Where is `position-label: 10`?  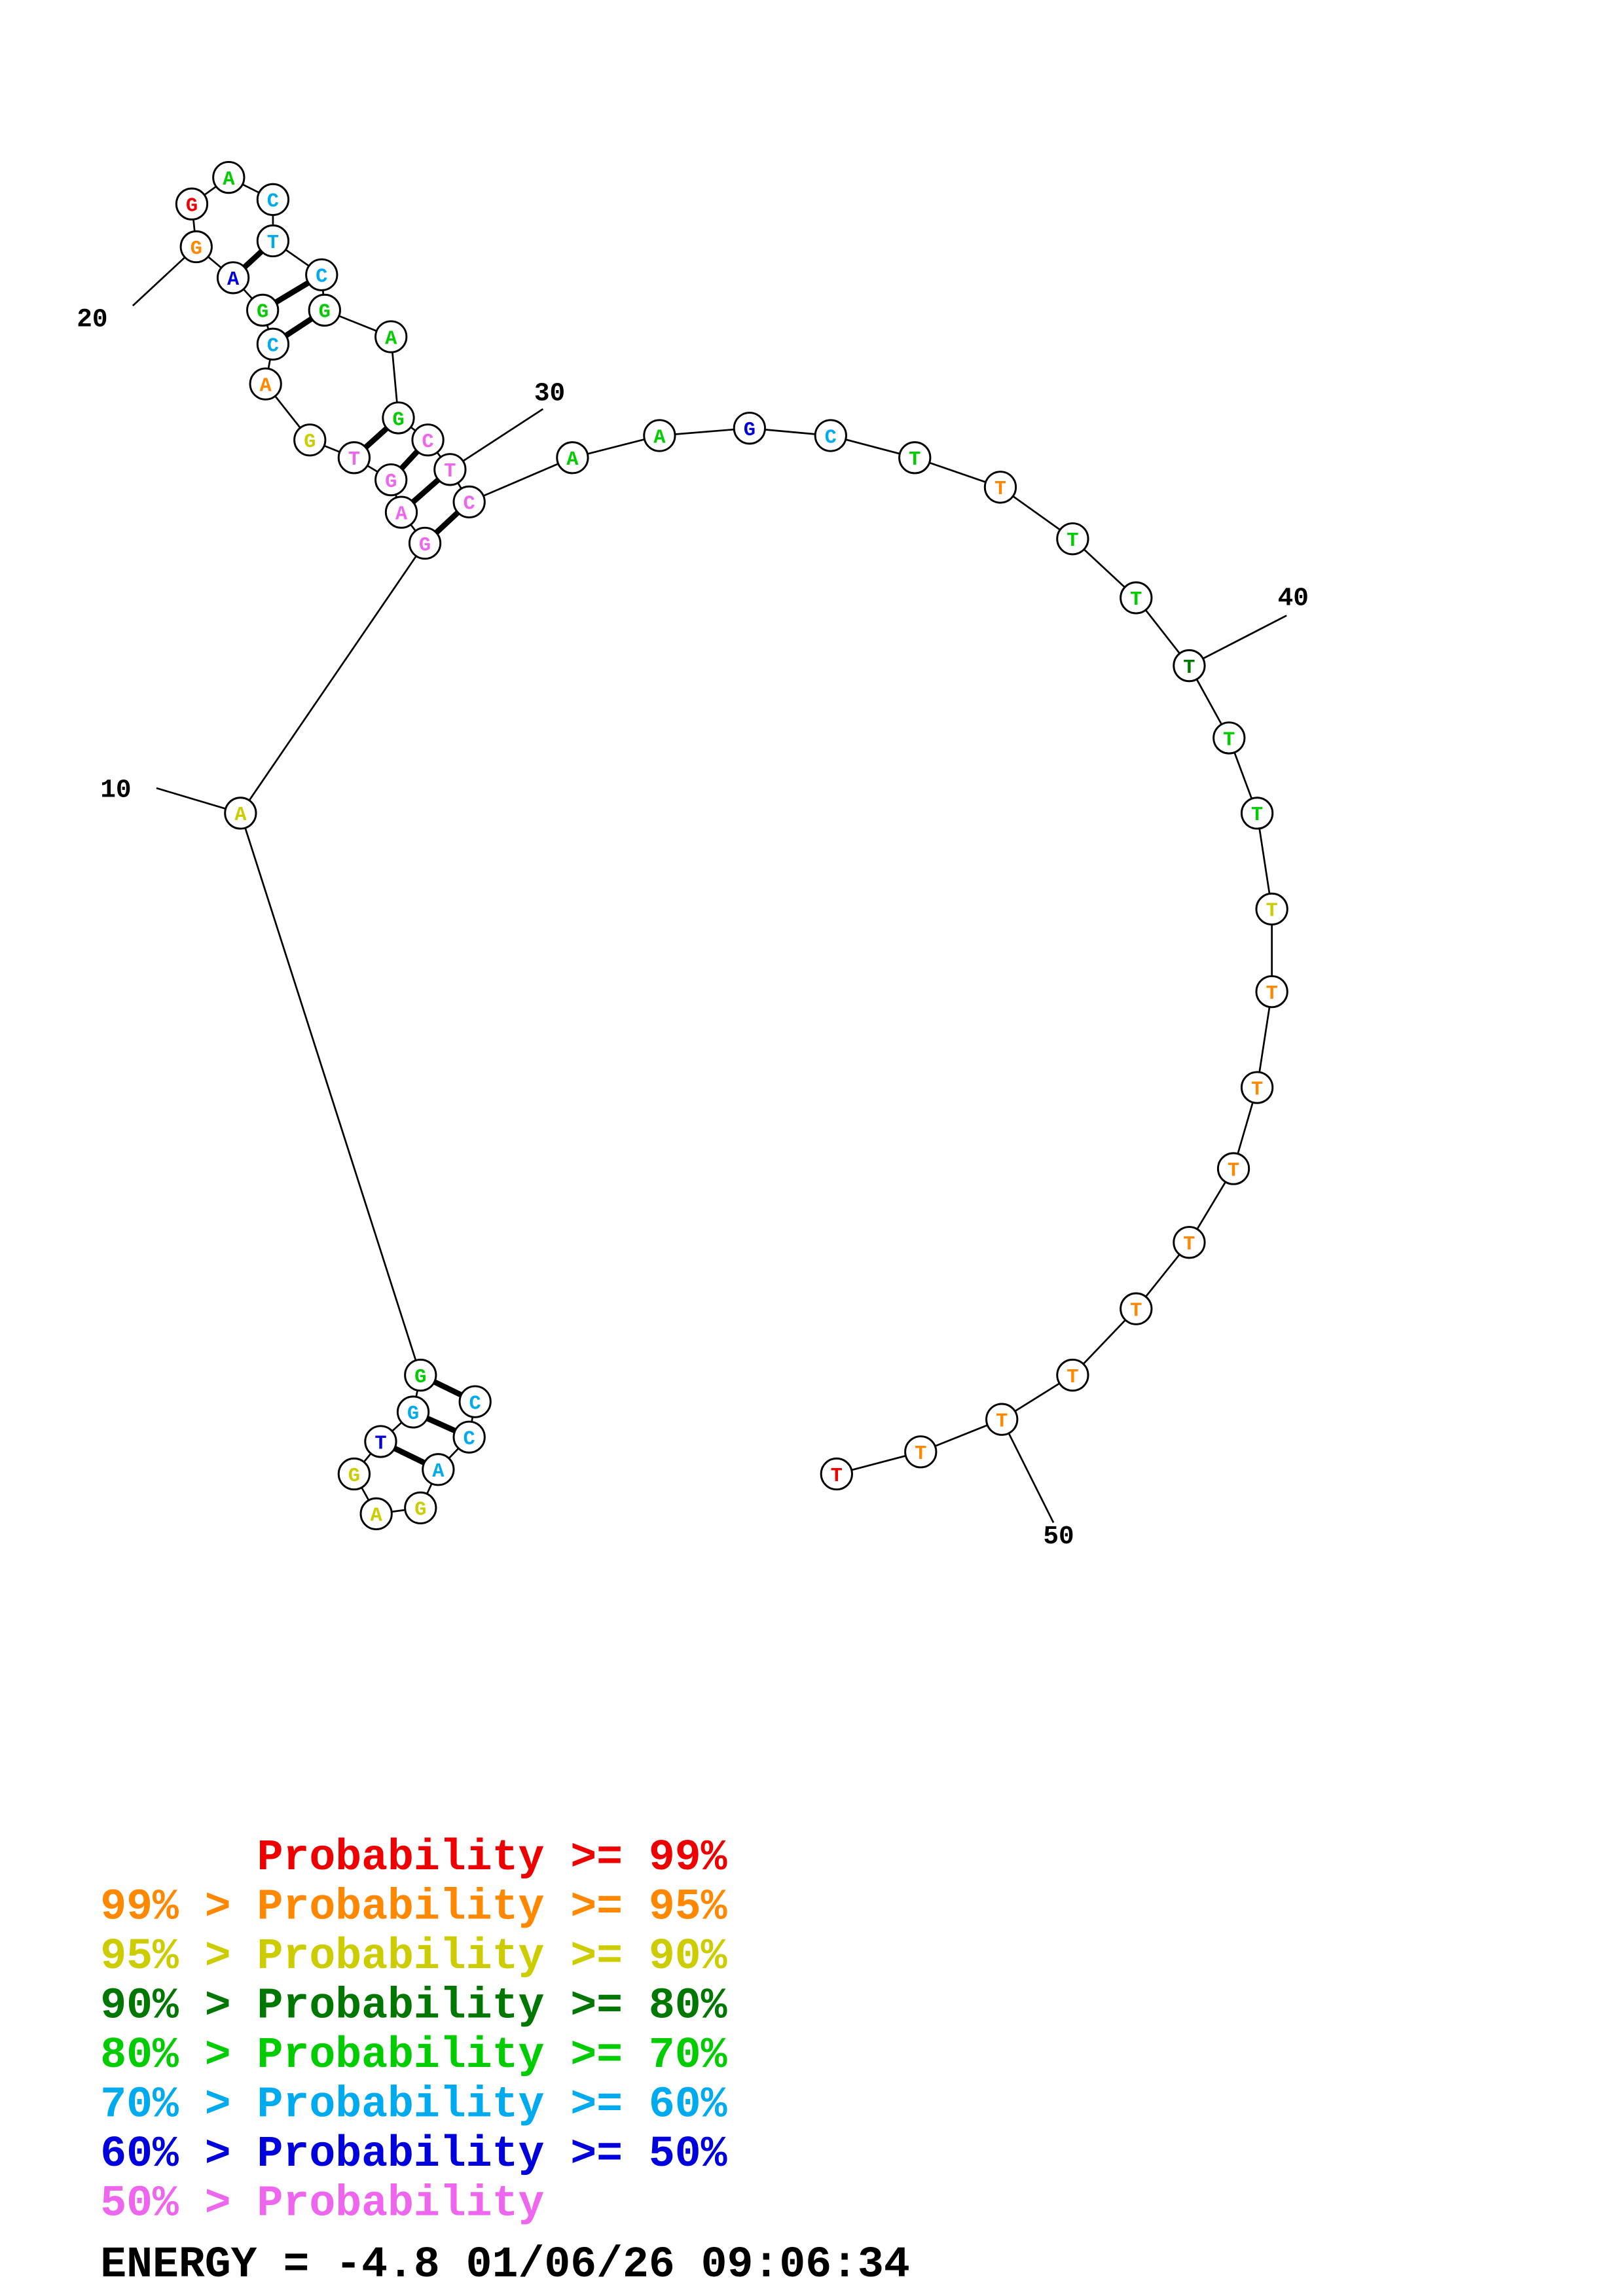 position-label: 10 is located at coordinates (115, 790).